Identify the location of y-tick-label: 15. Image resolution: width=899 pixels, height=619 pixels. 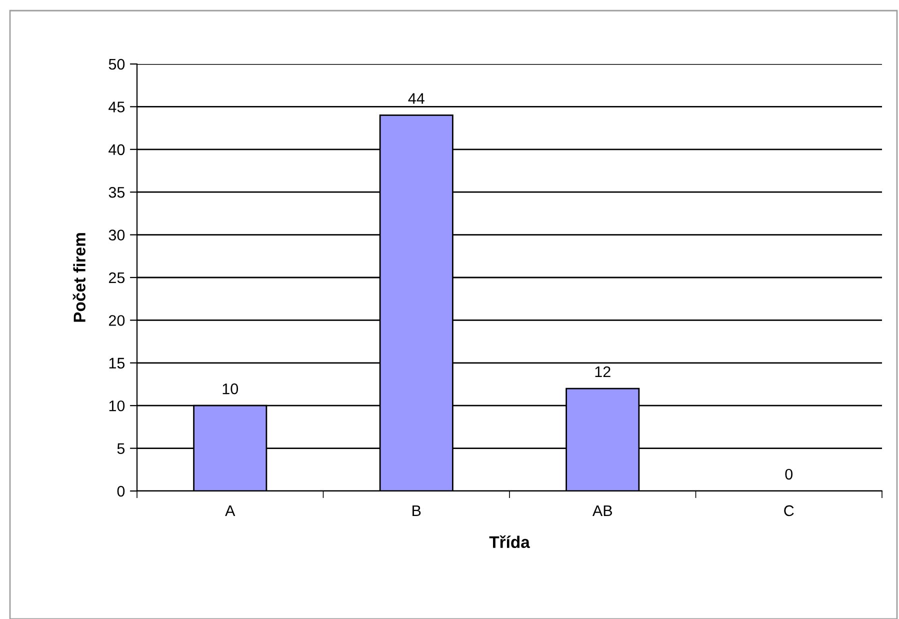
(117, 363).